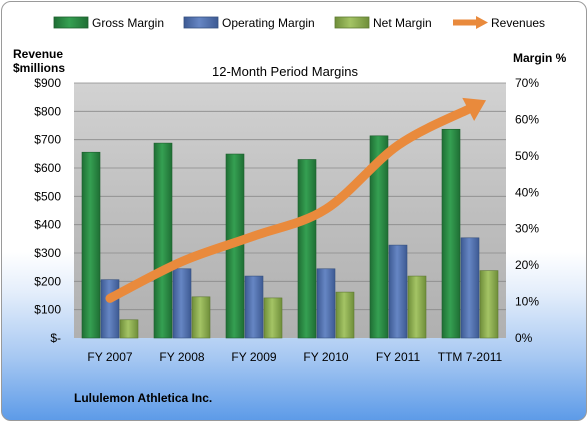 This screenshot has width=588, height=422. I want to click on left-tick-label: $400, so click(47, 225).